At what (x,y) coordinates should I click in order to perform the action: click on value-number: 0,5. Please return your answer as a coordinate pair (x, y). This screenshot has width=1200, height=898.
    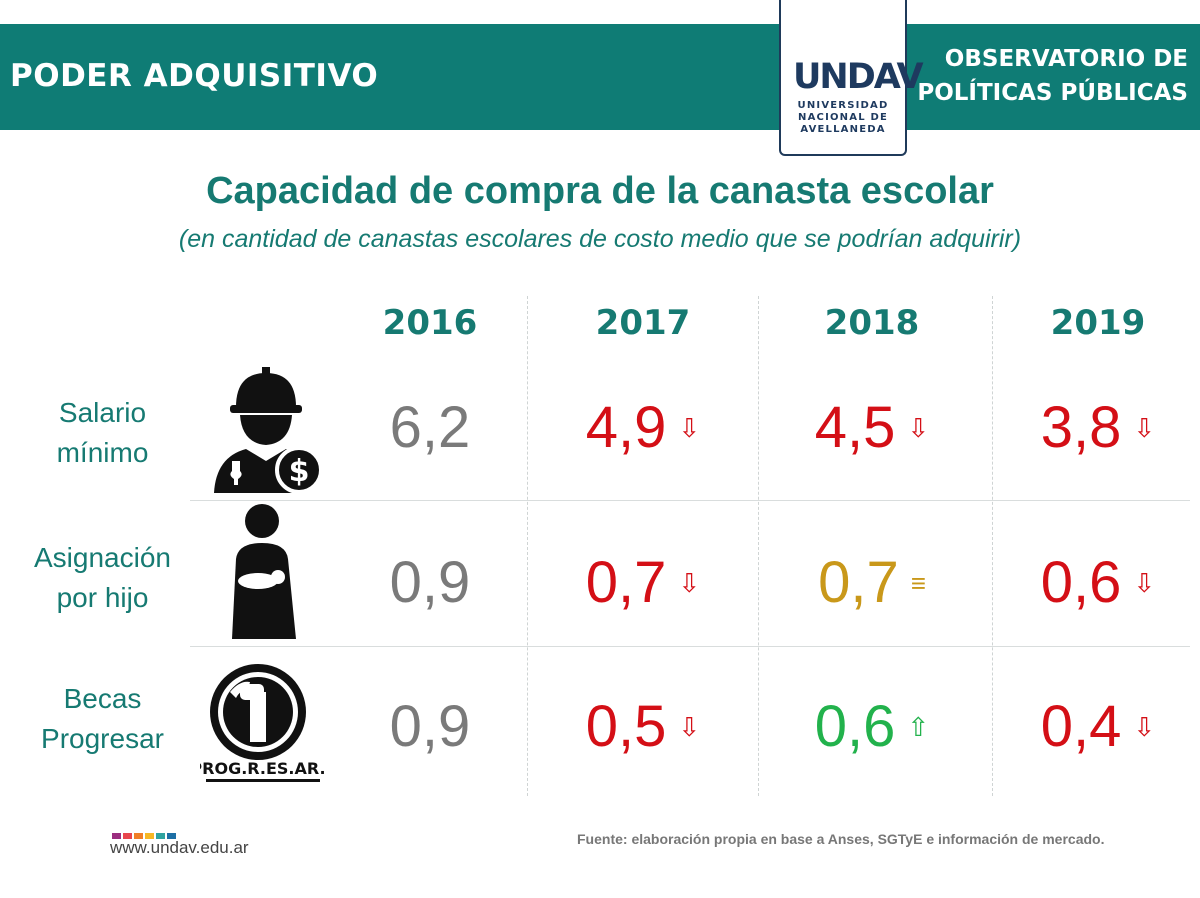
    Looking at the image, I should click on (626, 726).